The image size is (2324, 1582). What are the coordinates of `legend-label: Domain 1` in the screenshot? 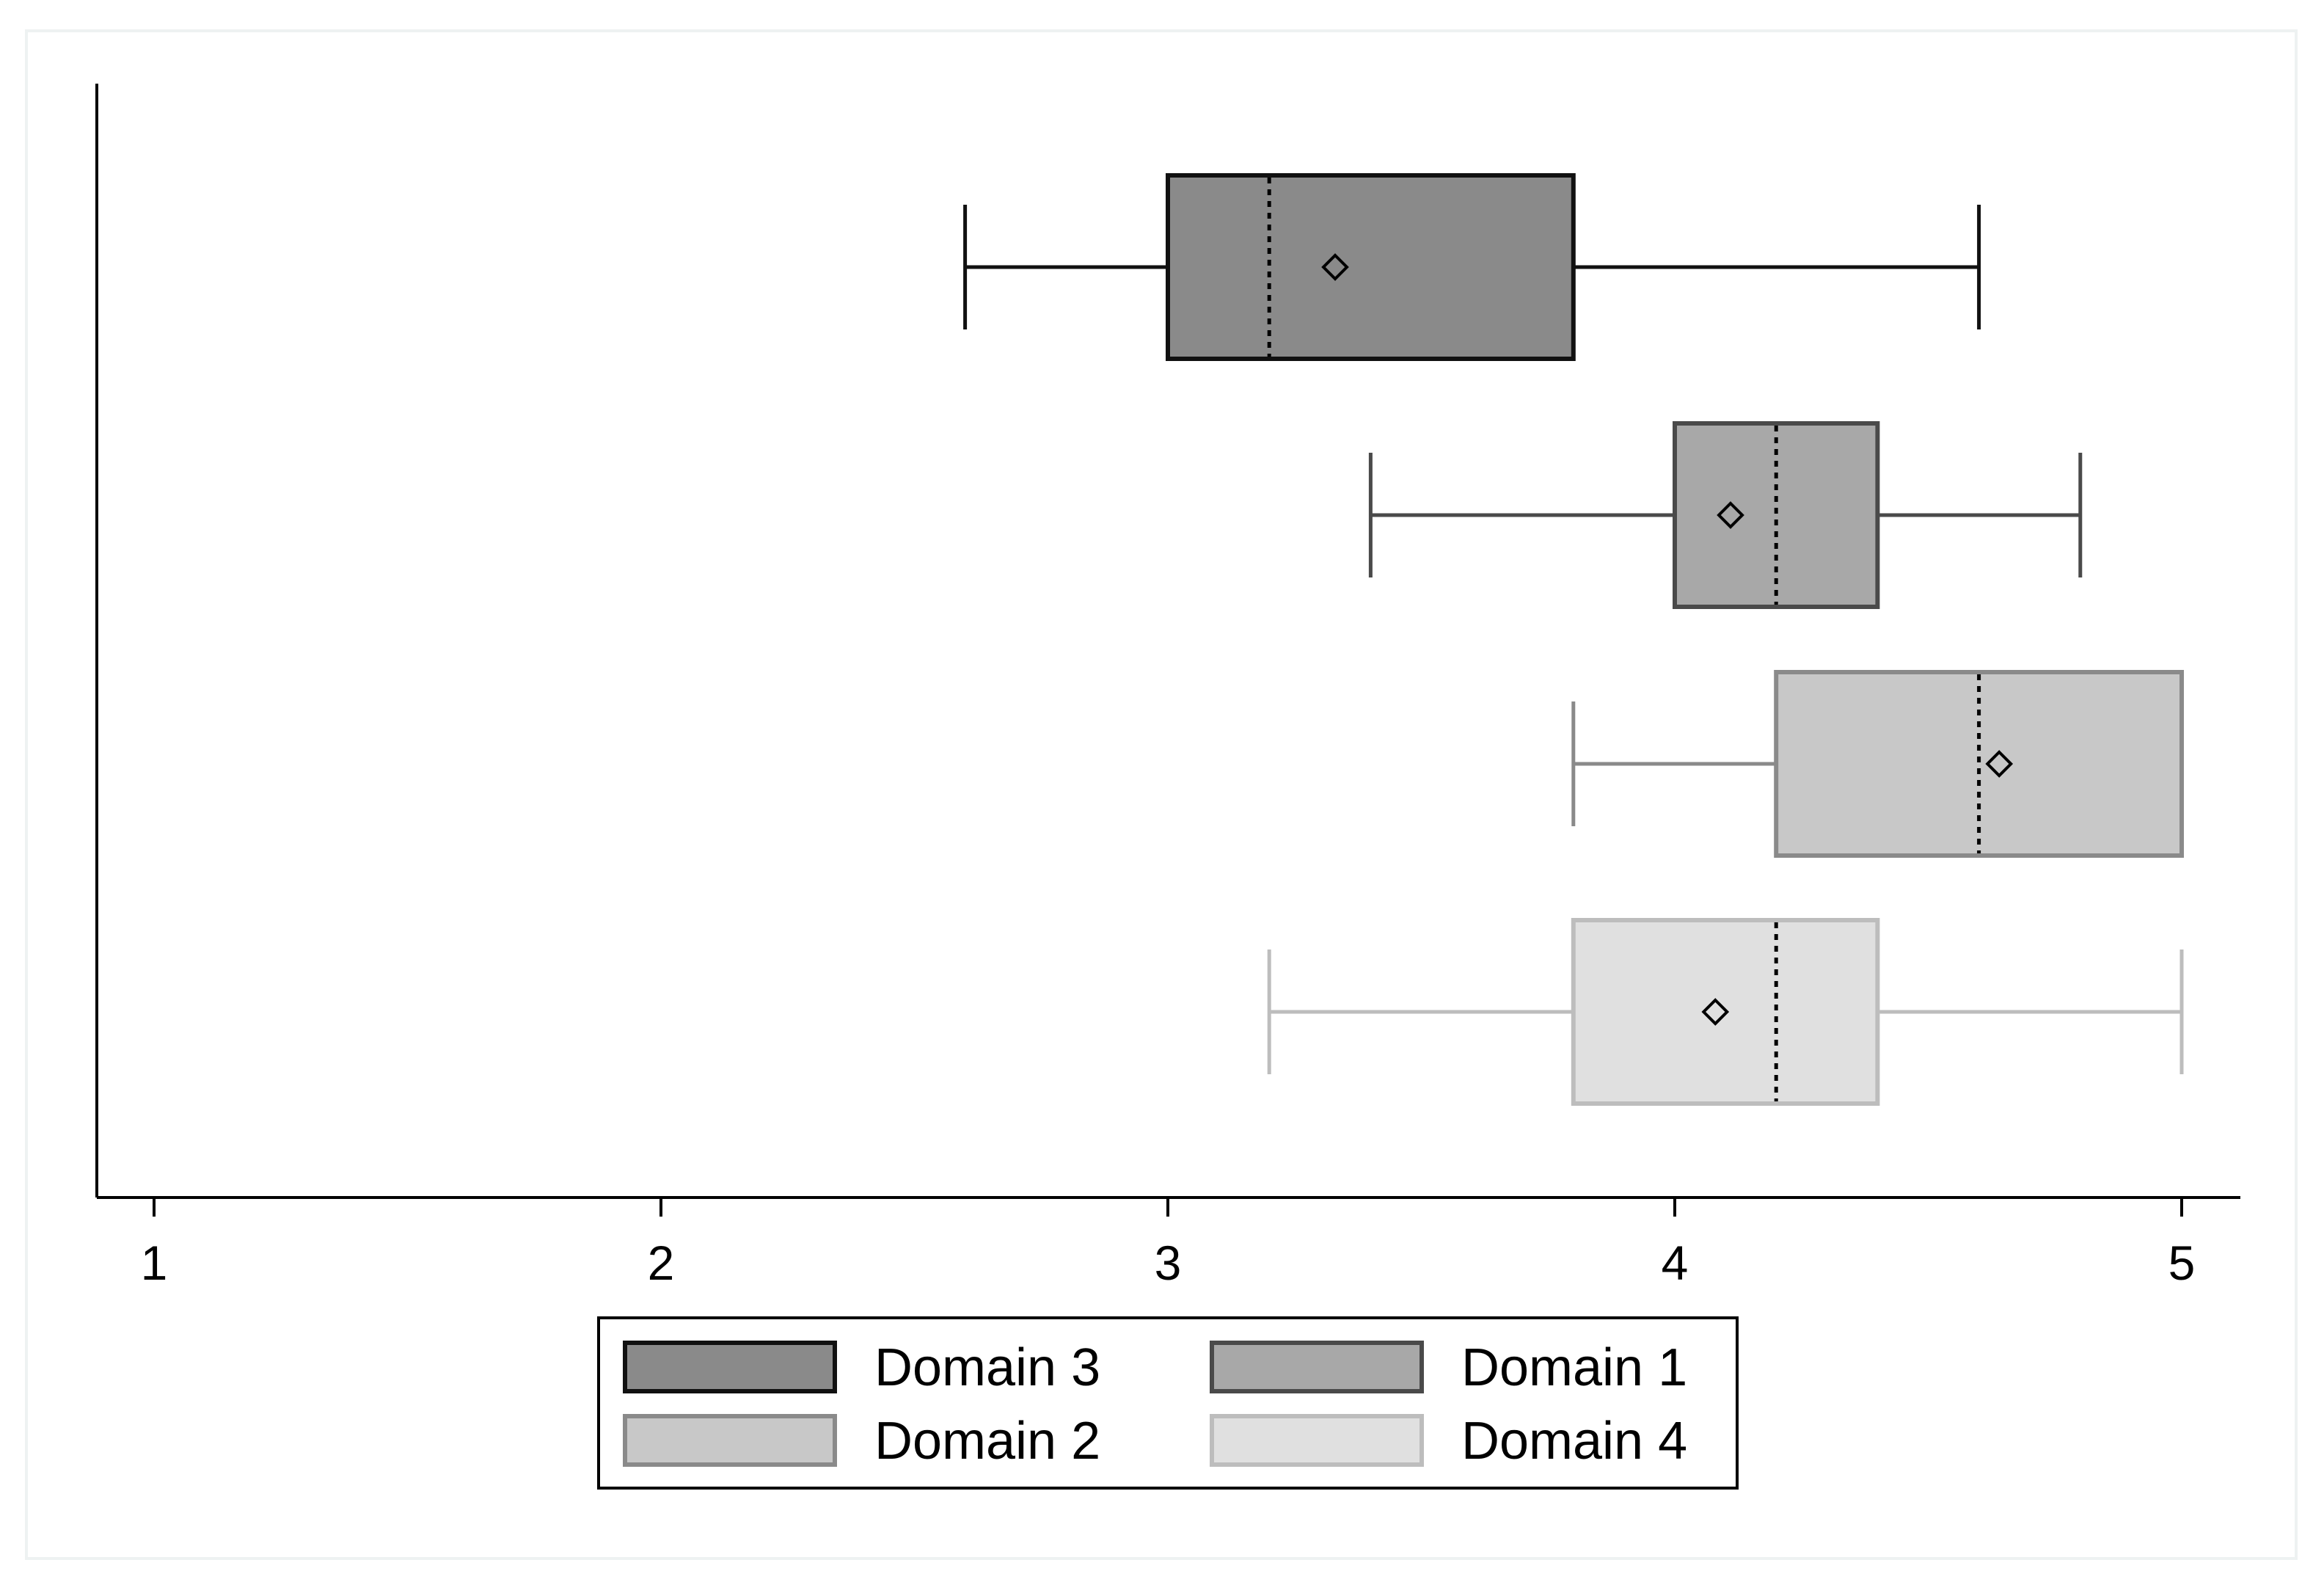 It's located at (1574, 1367).